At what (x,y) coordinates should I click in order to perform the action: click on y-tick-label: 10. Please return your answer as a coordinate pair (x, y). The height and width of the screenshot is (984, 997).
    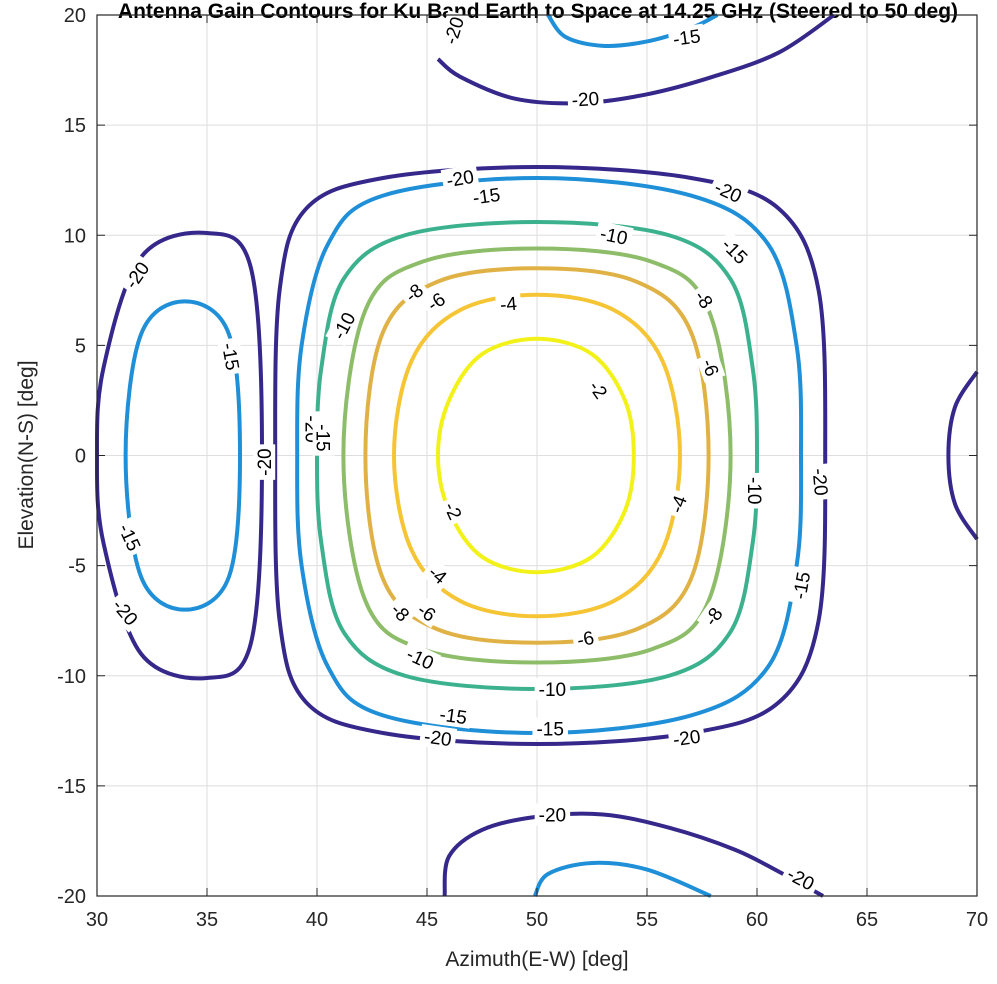
    Looking at the image, I should click on (75, 236).